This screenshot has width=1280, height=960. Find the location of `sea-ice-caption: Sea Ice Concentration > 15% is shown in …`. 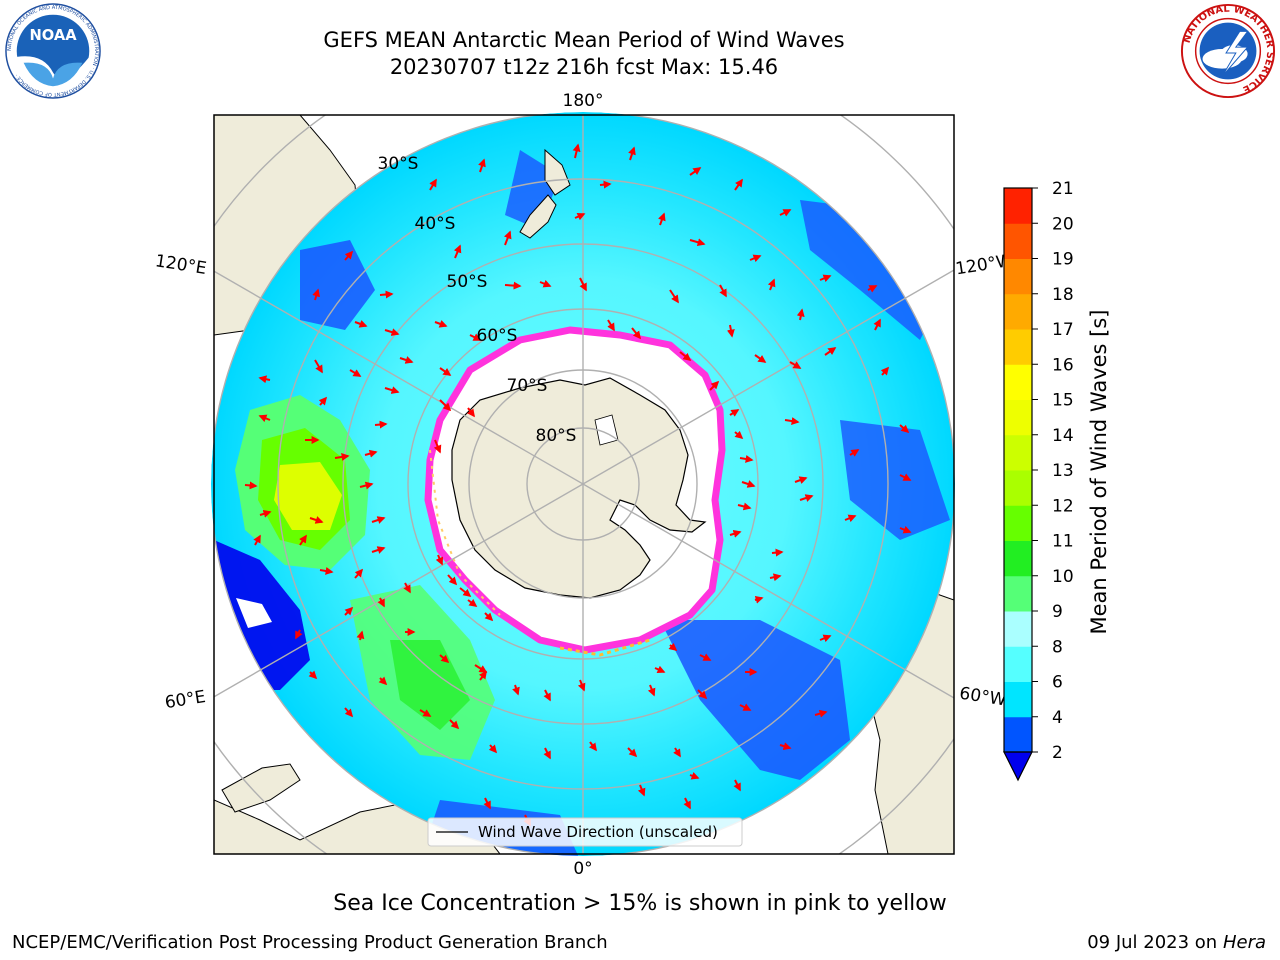

sea-ice-caption: Sea Ice Concentration > 15% is shown in … is located at coordinates (640, 903).